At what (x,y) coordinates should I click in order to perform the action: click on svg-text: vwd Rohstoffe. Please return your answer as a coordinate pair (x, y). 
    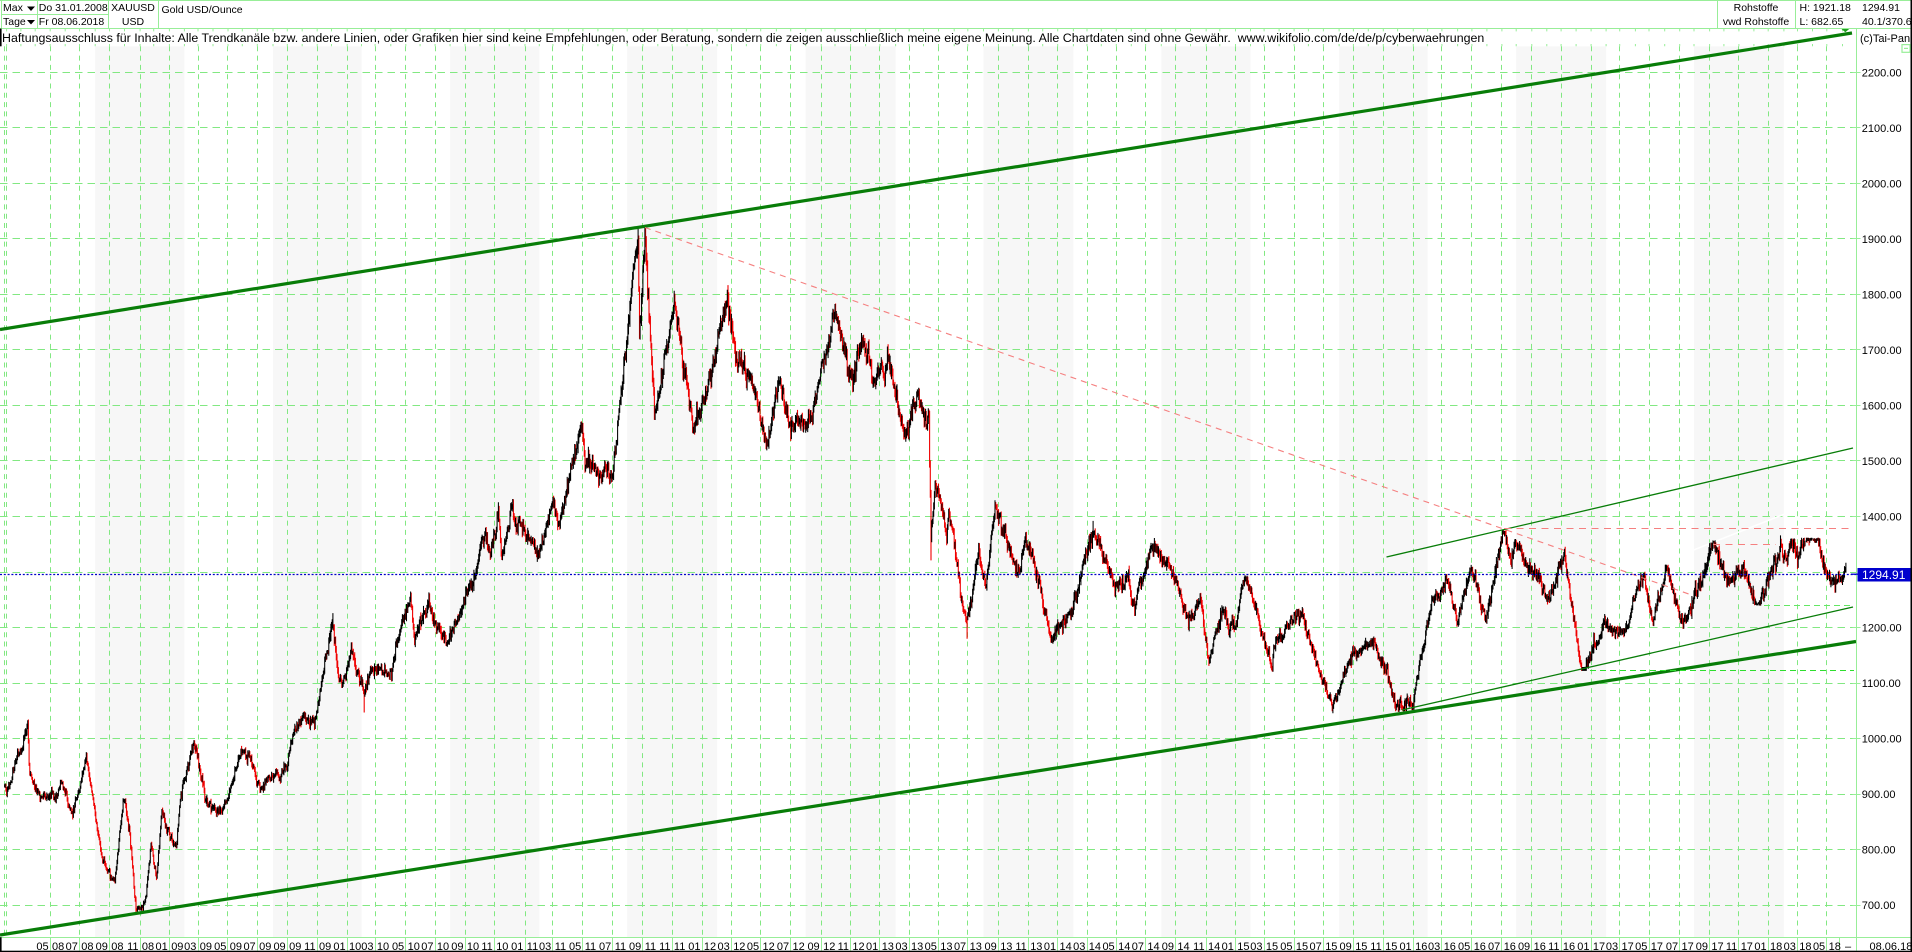
    Looking at the image, I should click on (1756, 22).